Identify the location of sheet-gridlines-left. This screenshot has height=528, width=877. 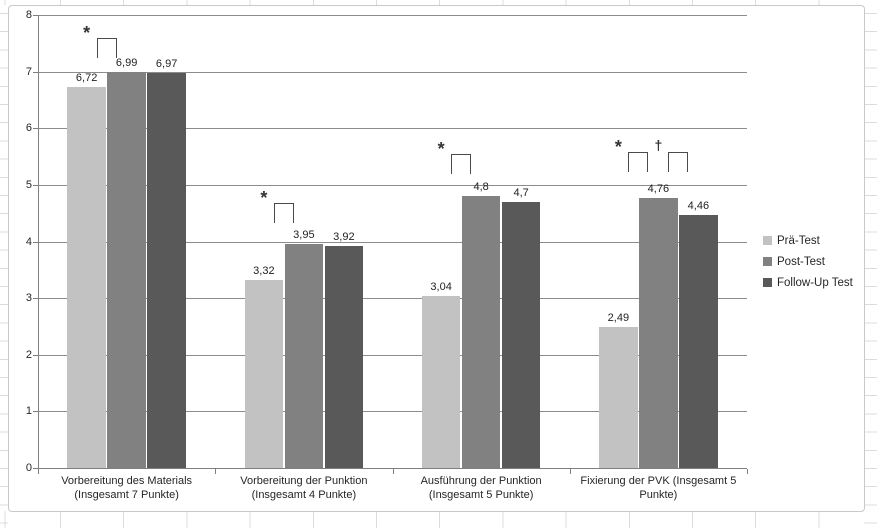
(4, 264).